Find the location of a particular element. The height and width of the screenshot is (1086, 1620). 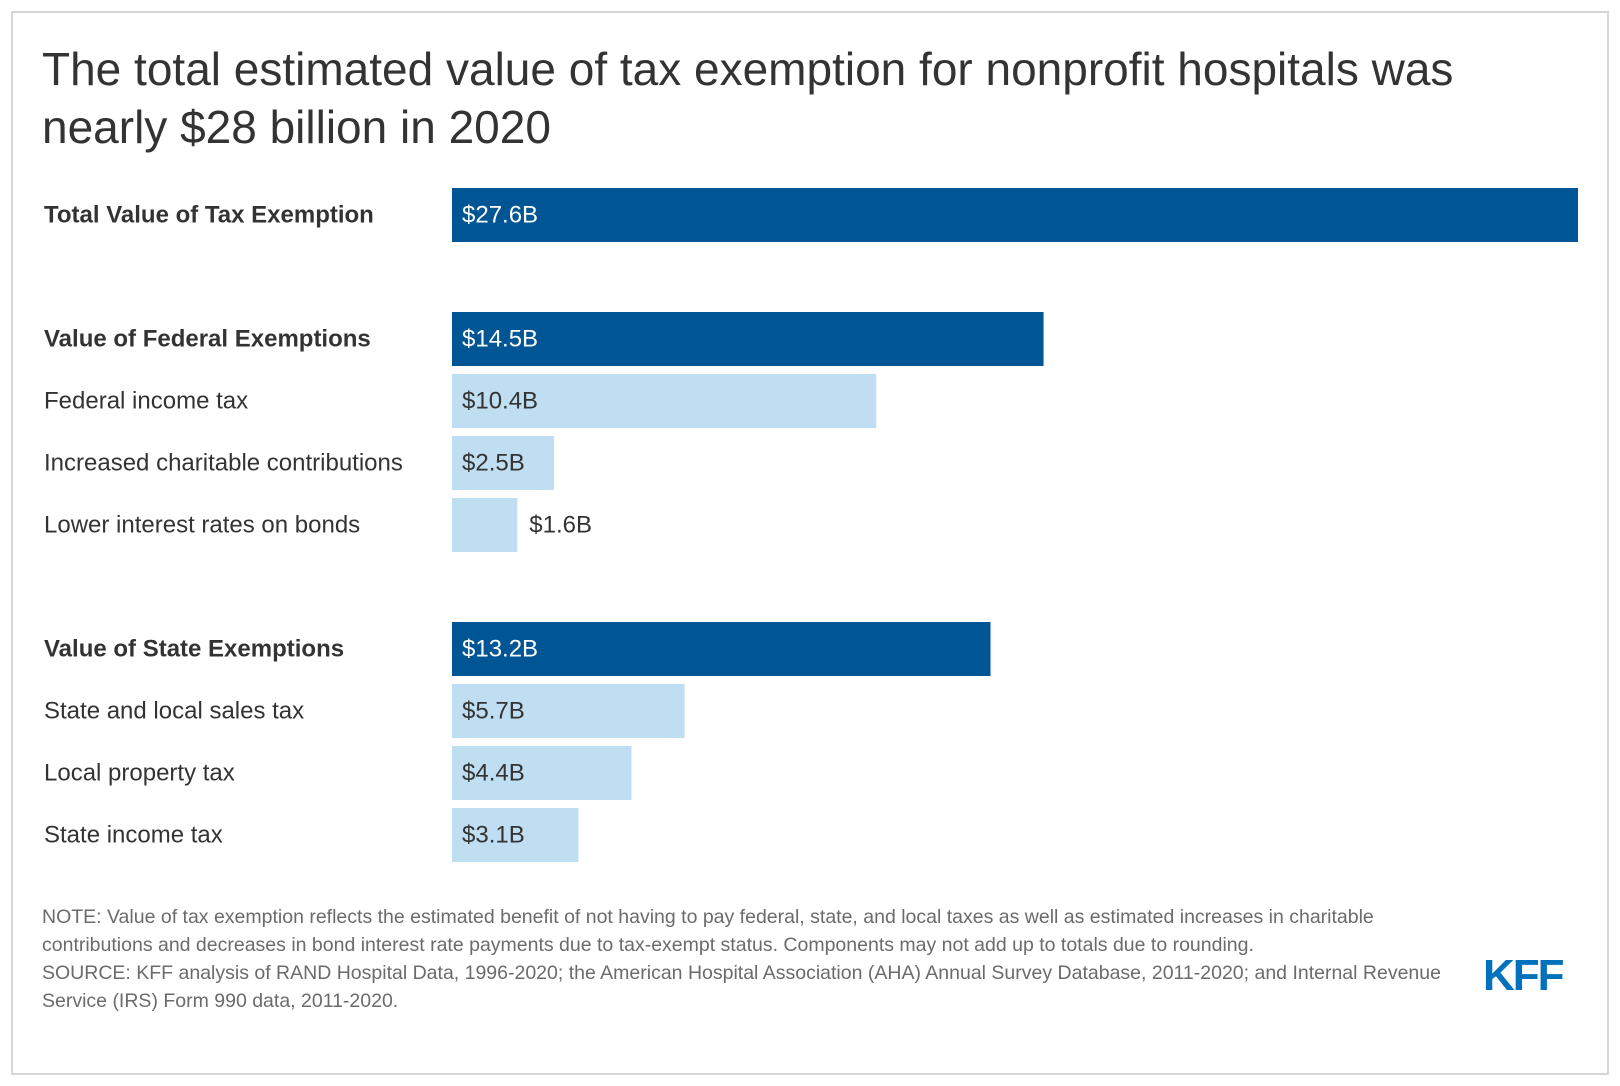

data-label-total-value-of-tax-exemption: $27.6B is located at coordinates (500, 215).